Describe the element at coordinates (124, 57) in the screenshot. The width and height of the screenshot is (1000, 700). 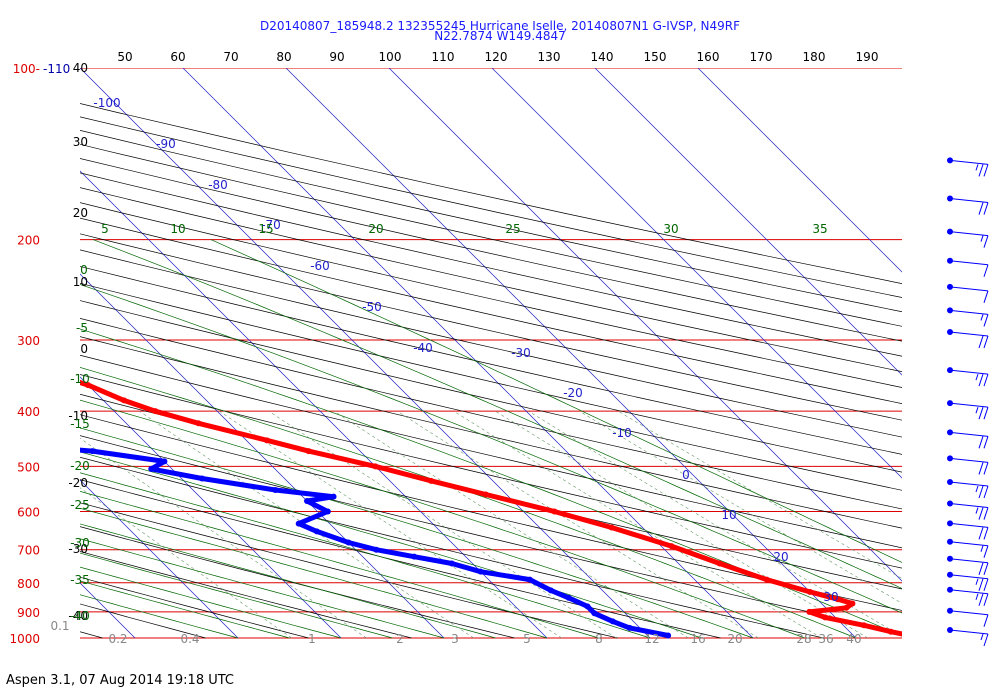
I see `top-scale-label: 50` at that location.